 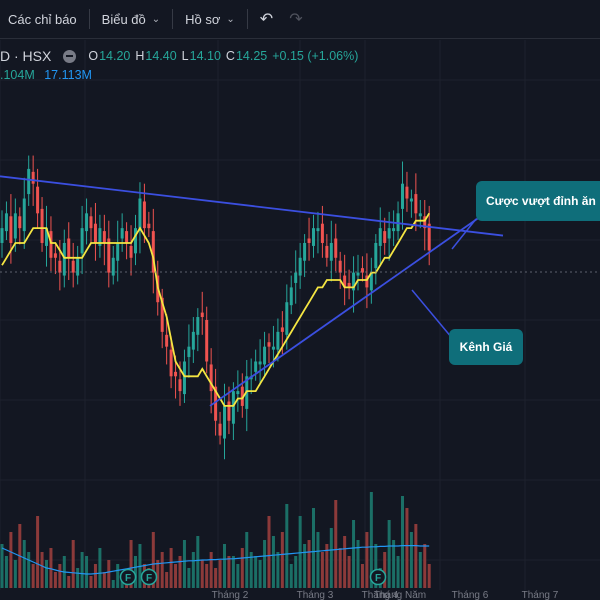 What do you see at coordinates (115, 56) in the screenshot?
I see `open-value: 14.20` at bounding box center [115, 56].